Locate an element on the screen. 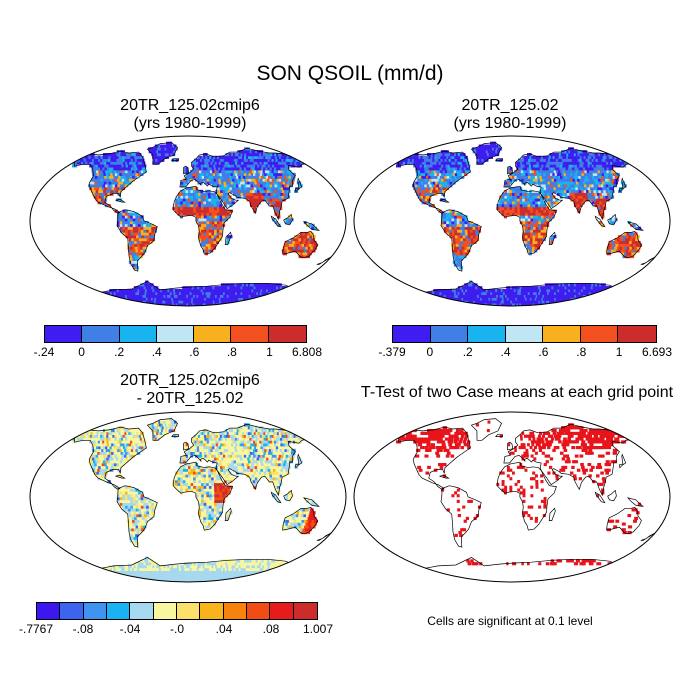 The height and width of the screenshot is (700, 700). panel-1-title: 20TR_125.02cmip6 (yrs 1980-1999) is located at coordinates (190, 115).